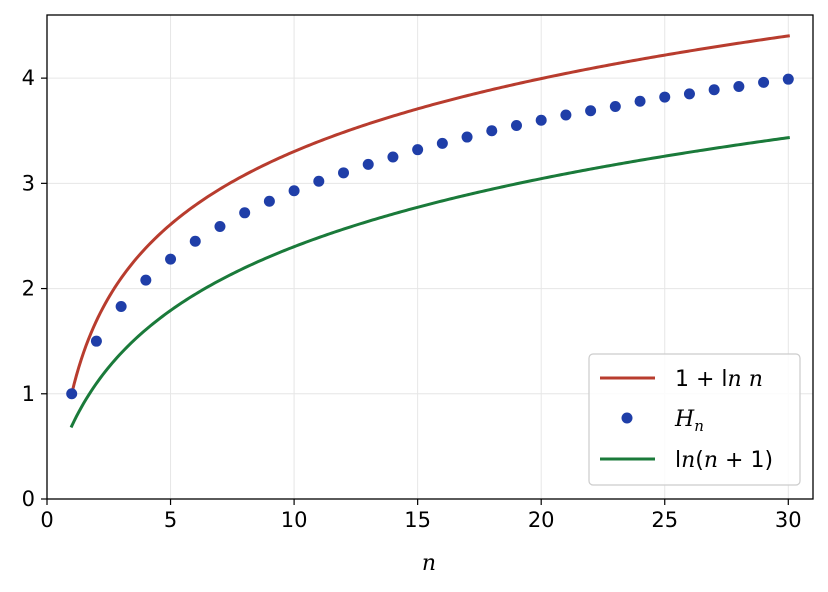  I want to click on x-tick-label: 20, so click(541, 520).